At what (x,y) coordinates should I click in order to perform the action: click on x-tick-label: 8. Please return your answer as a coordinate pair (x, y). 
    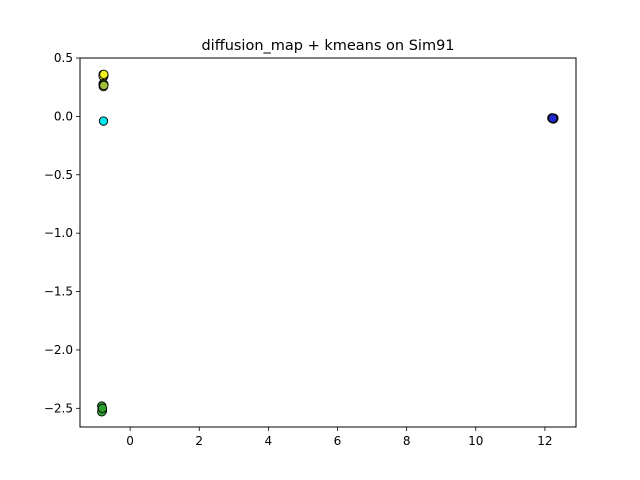
    Looking at the image, I should click on (407, 441).